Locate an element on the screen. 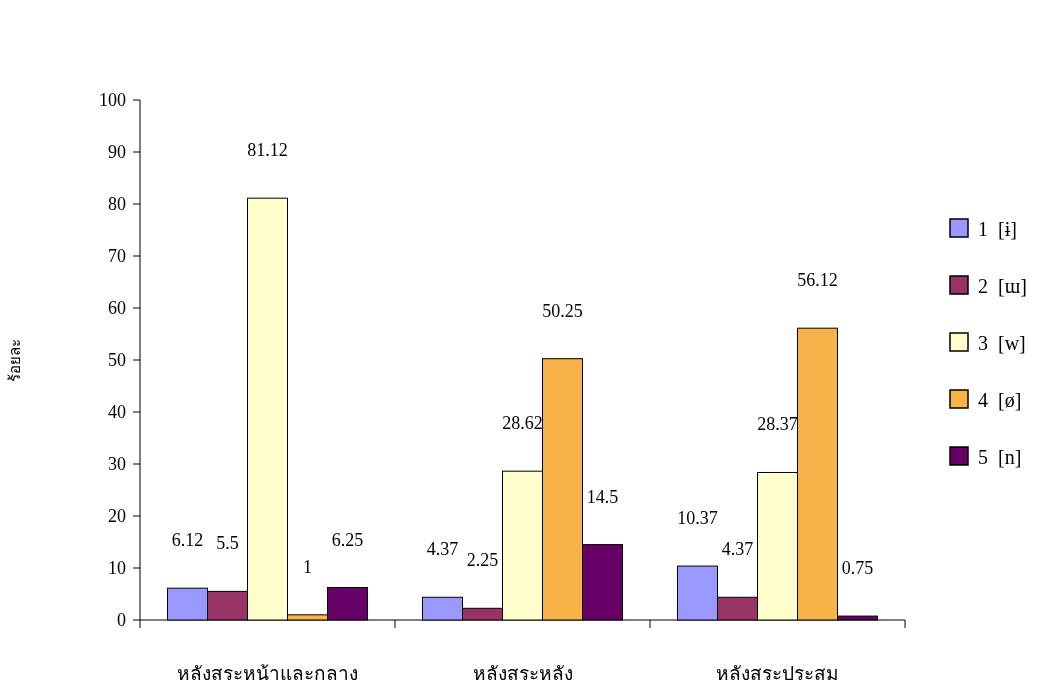 The width and height of the screenshot is (1064, 695). data-label: 81.12 is located at coordinates (267, 150).